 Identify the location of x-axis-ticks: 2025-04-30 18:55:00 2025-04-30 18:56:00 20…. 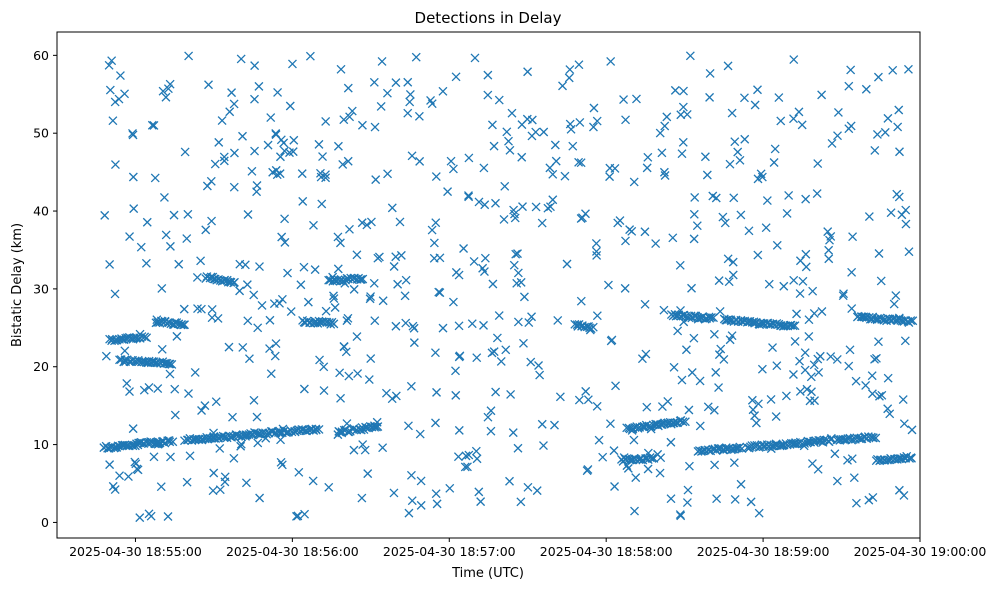
(527, 548).